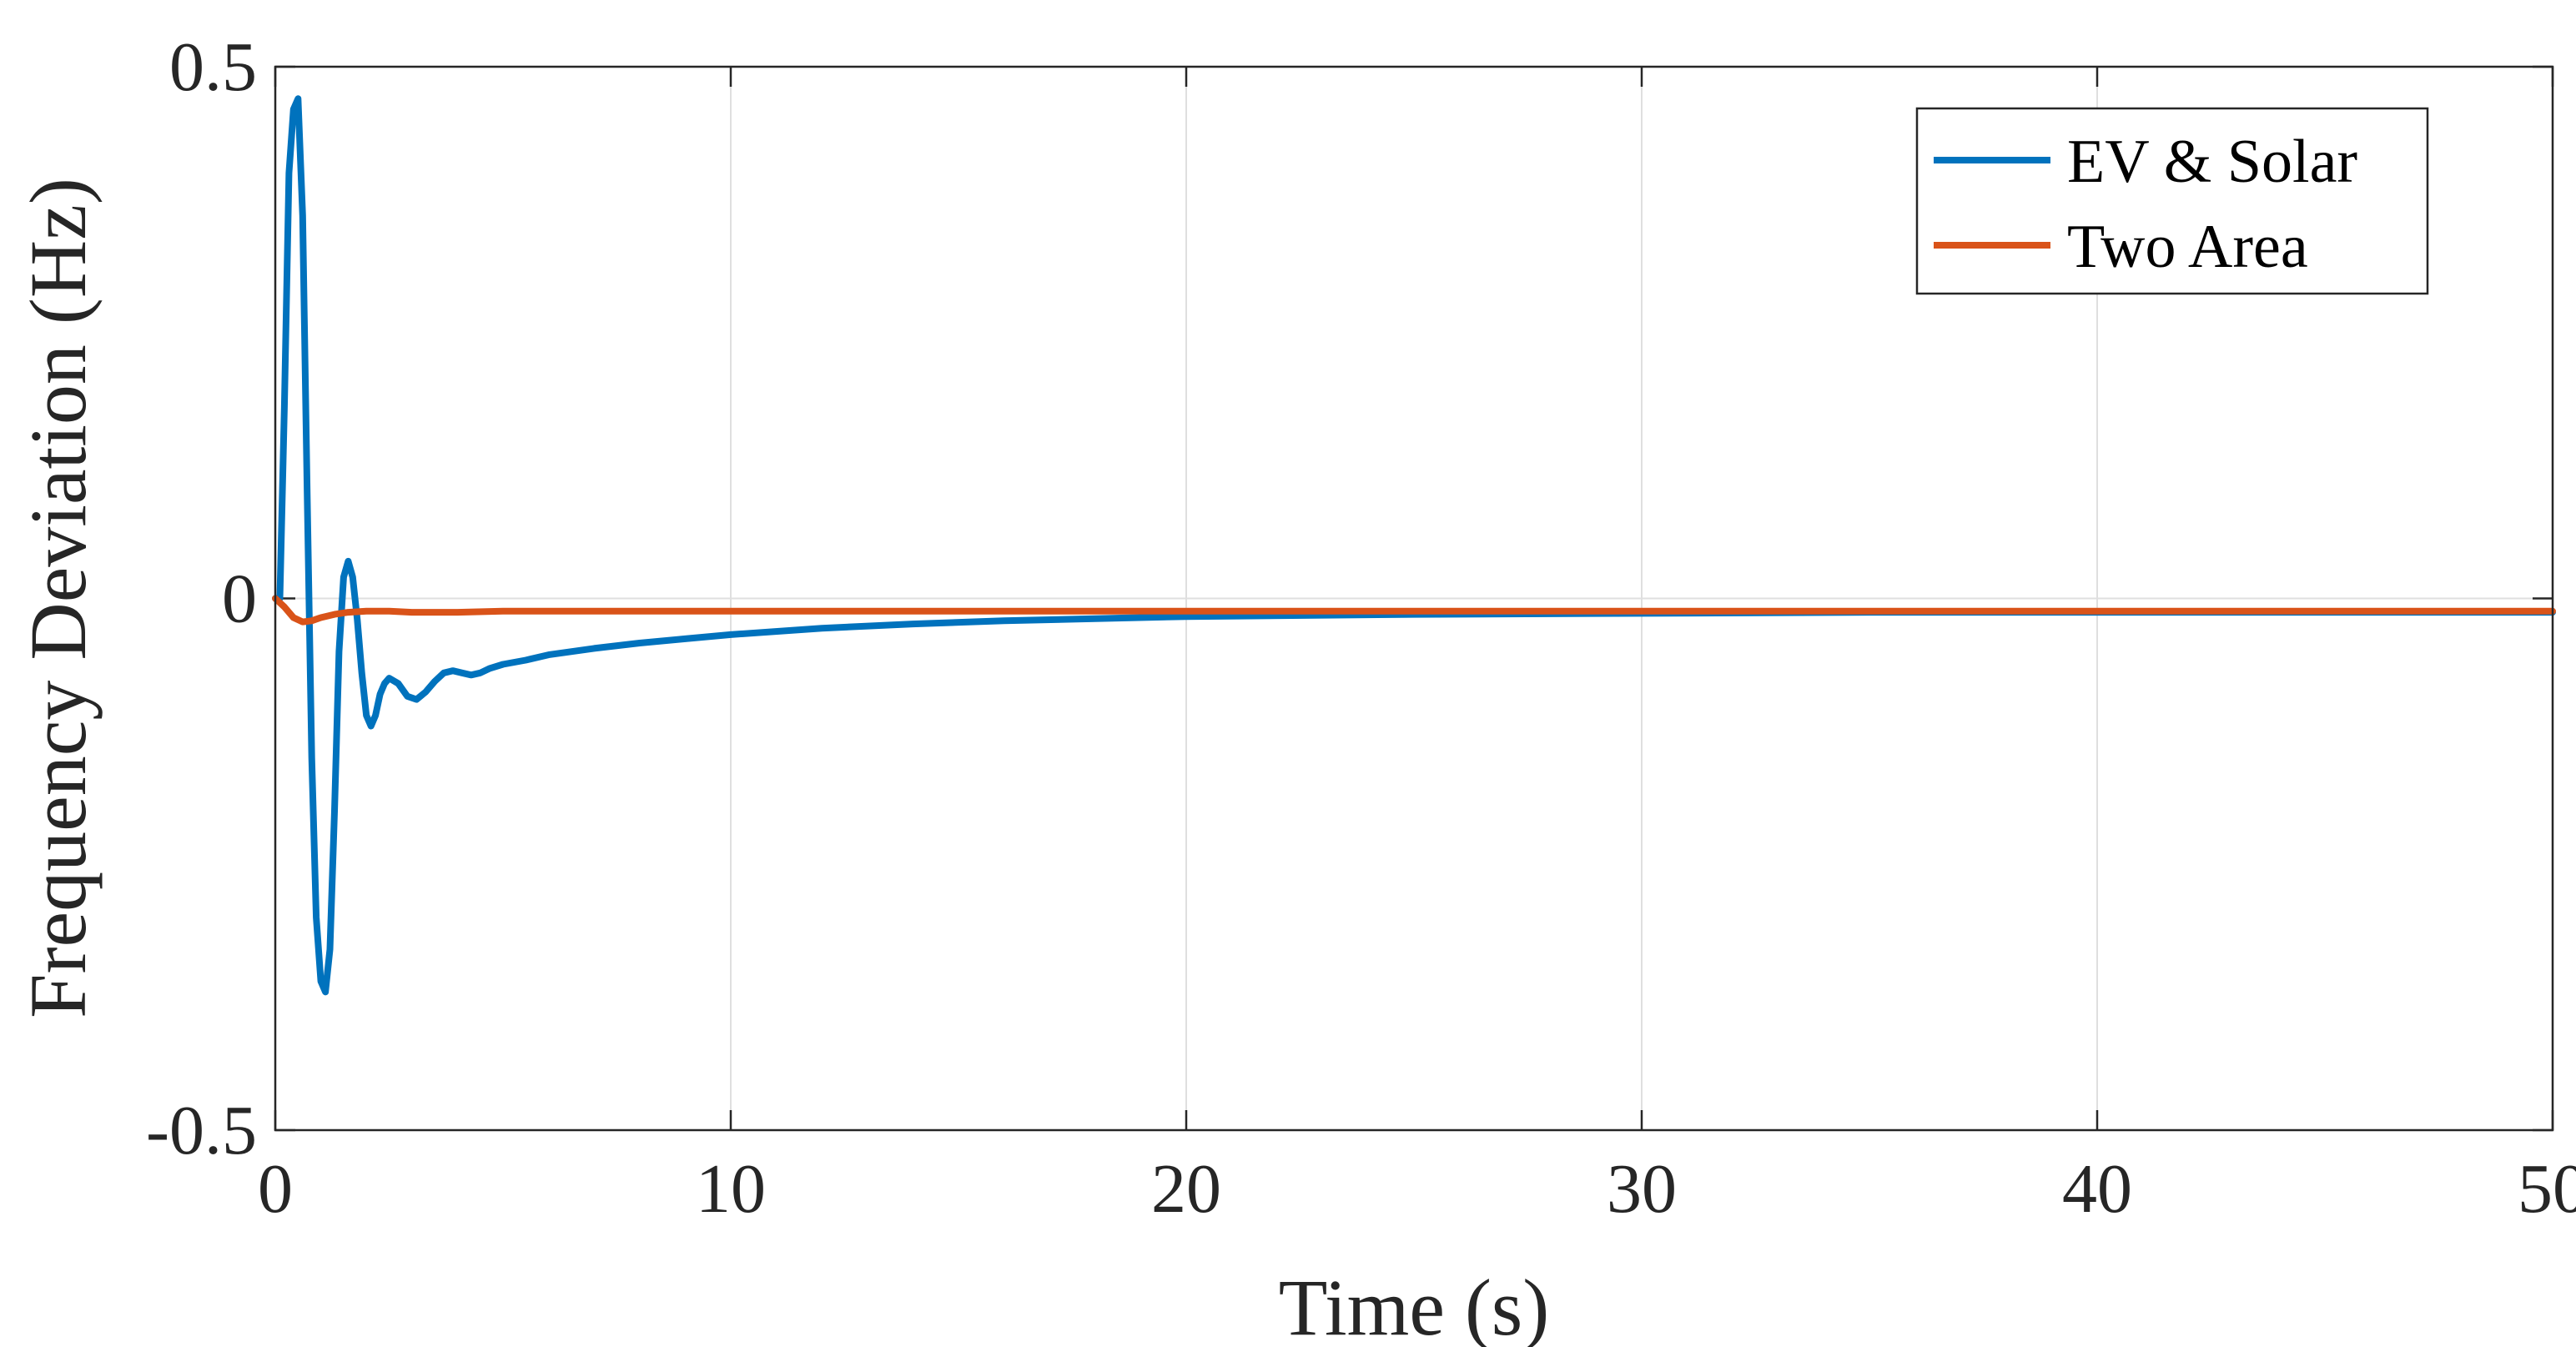 The image size is (2576, 1347). I want to click on x-tick-label: 20, so click(1186, 1189).